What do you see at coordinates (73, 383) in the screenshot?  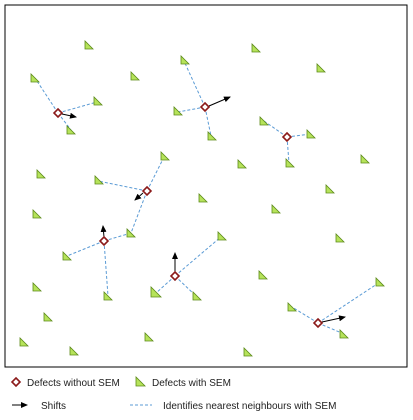 I see `legend-defects-without-sem: Defects without SEM` at bounding box center [73, 383].